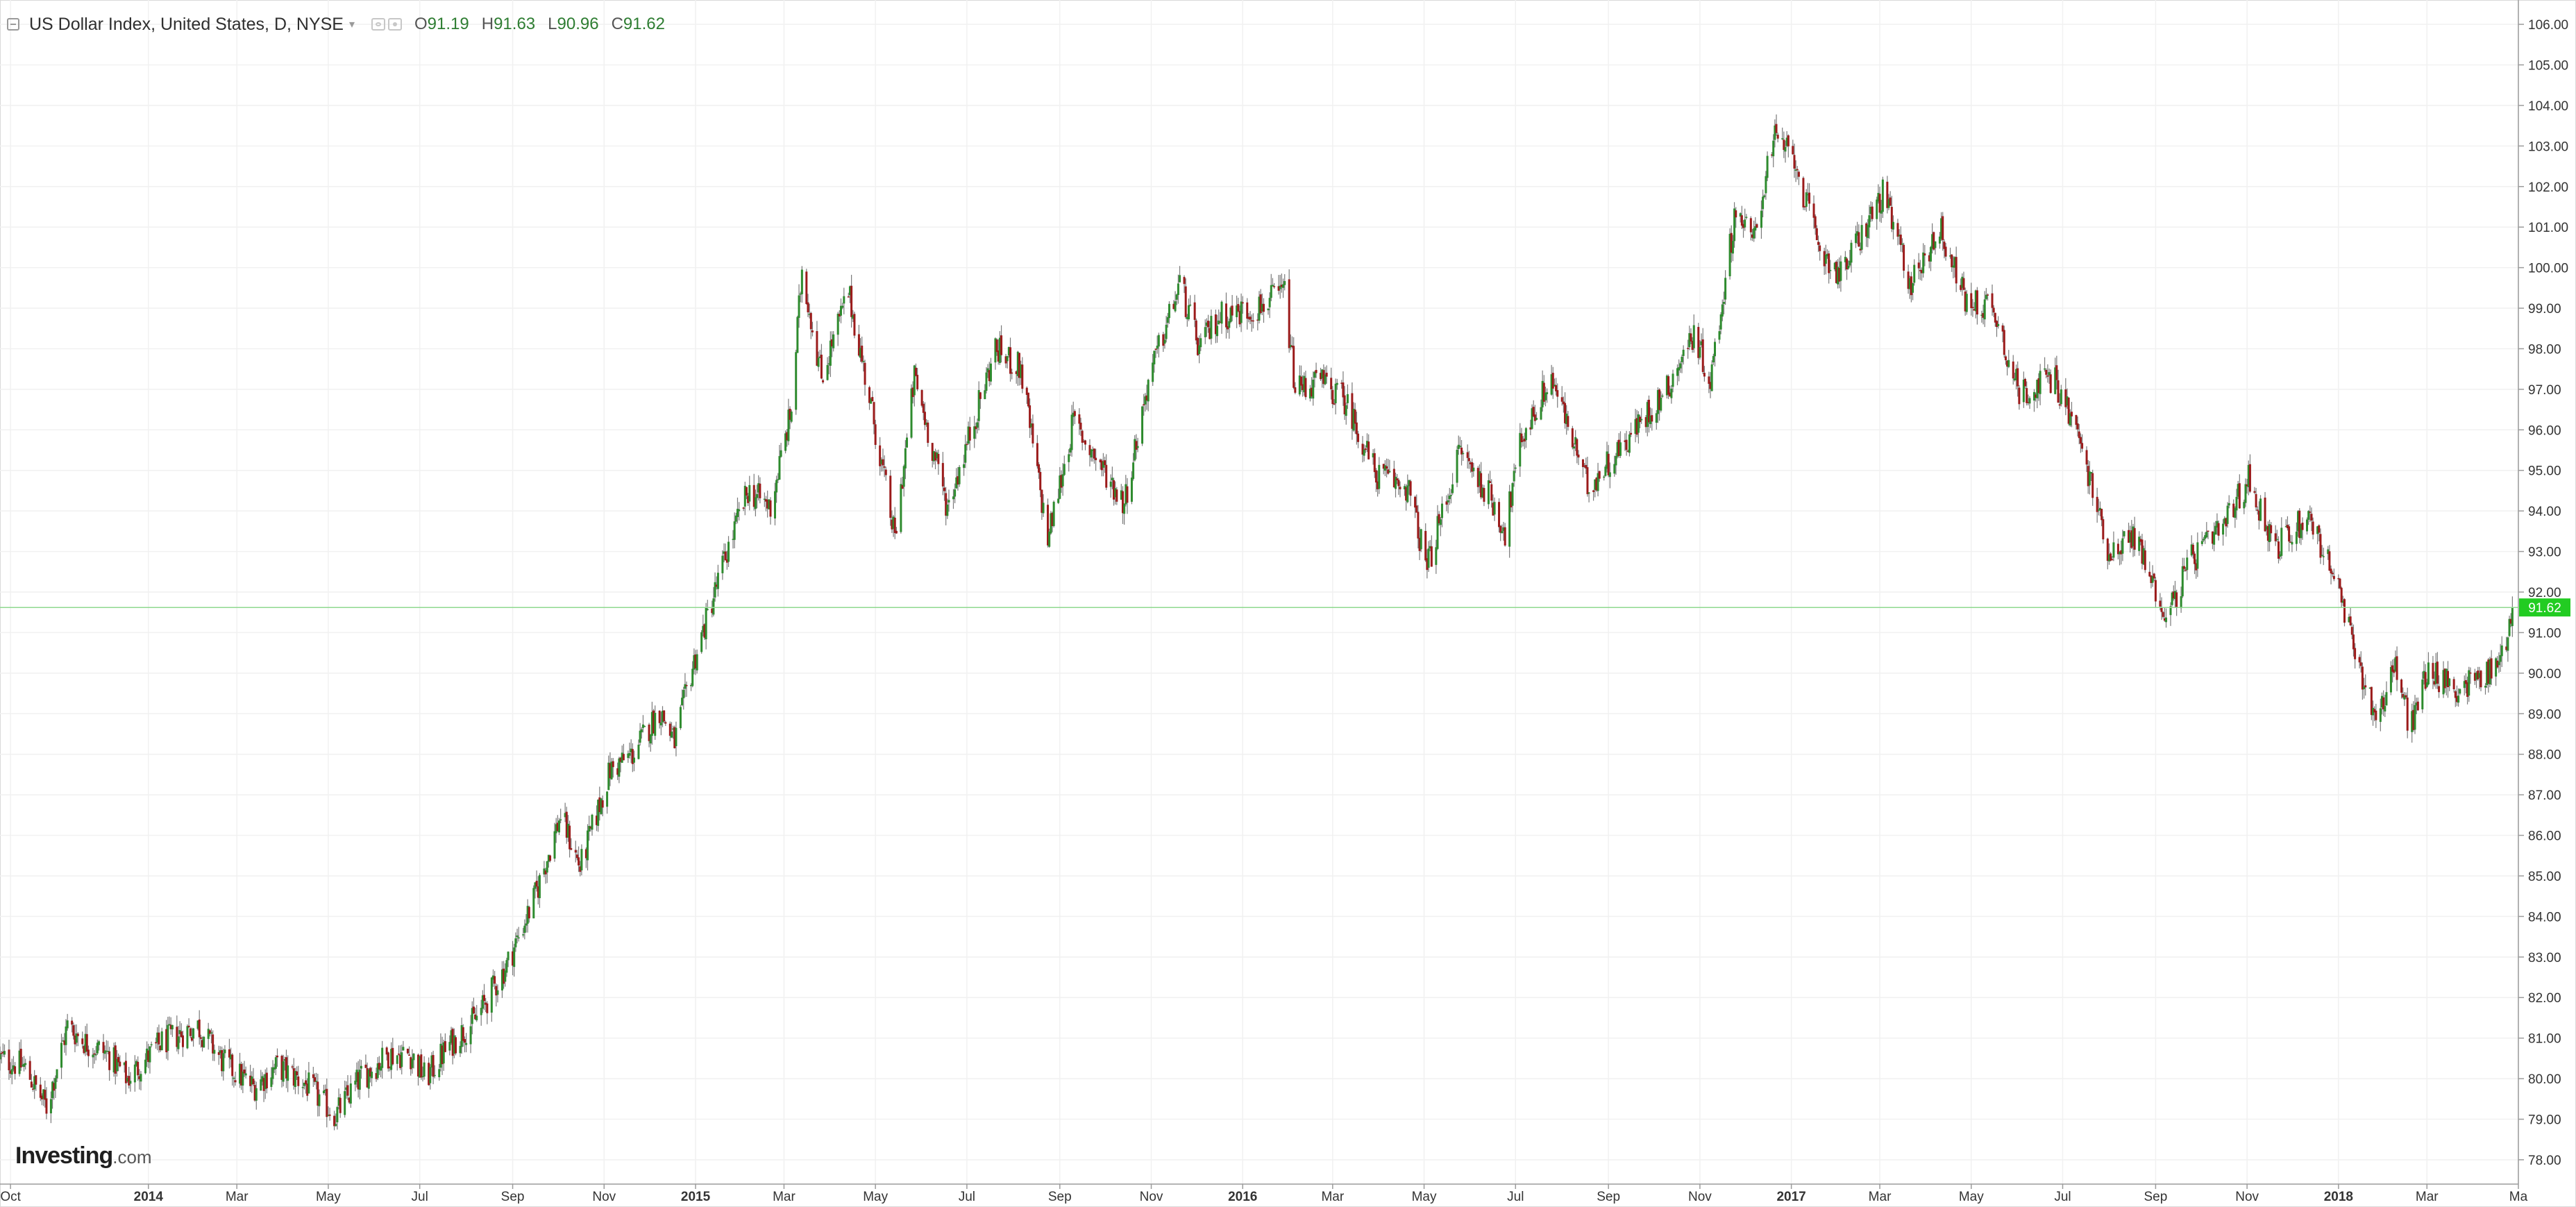 This screenshot has width=2576, height=1207. What do you see at coordinates (186, 24) in the screenshot?
I see `symbol-title: US Dollar Index, United States, D, NYSE` at bounding box center [186, 24].